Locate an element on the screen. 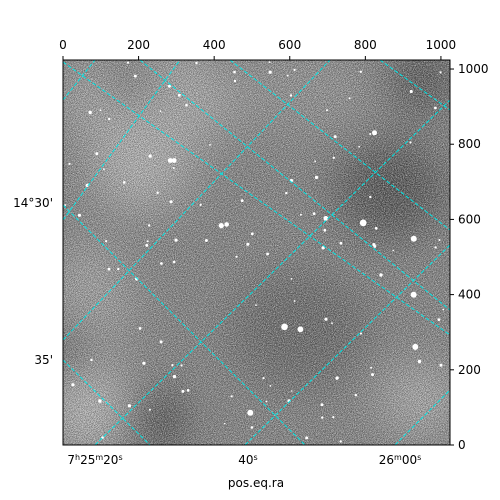  right-tick-label: 600 is located at coordinates (469, 219).